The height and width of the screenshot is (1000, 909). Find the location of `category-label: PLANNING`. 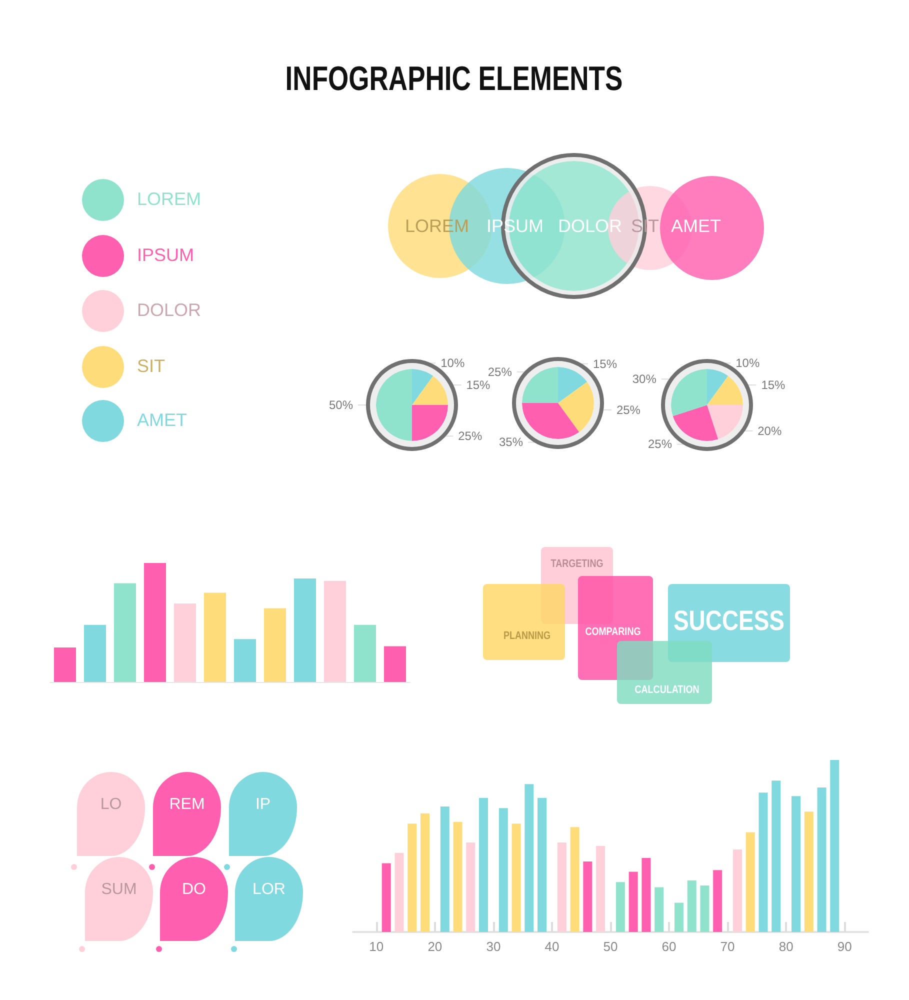

category-label: PLANNING is located at coordinates (527, 636).